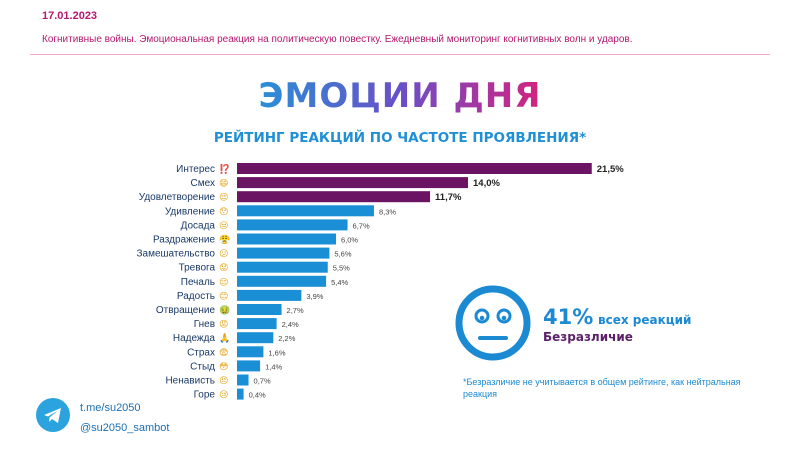  I want to click on category-label: Страх, so click(201, 352).